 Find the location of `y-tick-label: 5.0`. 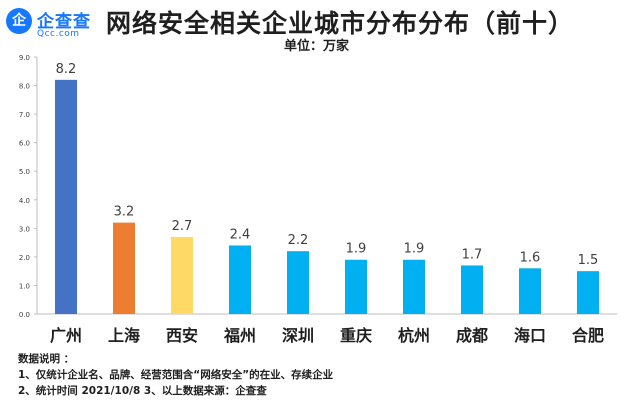

y-tick-label: 5.0 is located at coordinates (24, 172).